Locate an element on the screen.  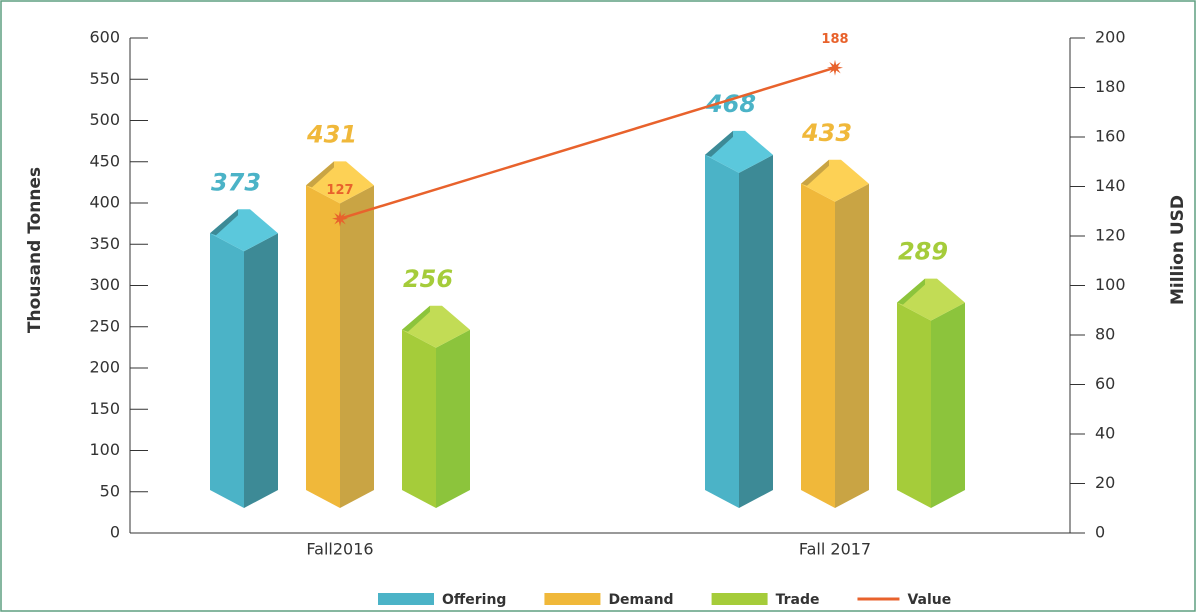
y-tick-label: 550 is located at coordinates (104, 78).